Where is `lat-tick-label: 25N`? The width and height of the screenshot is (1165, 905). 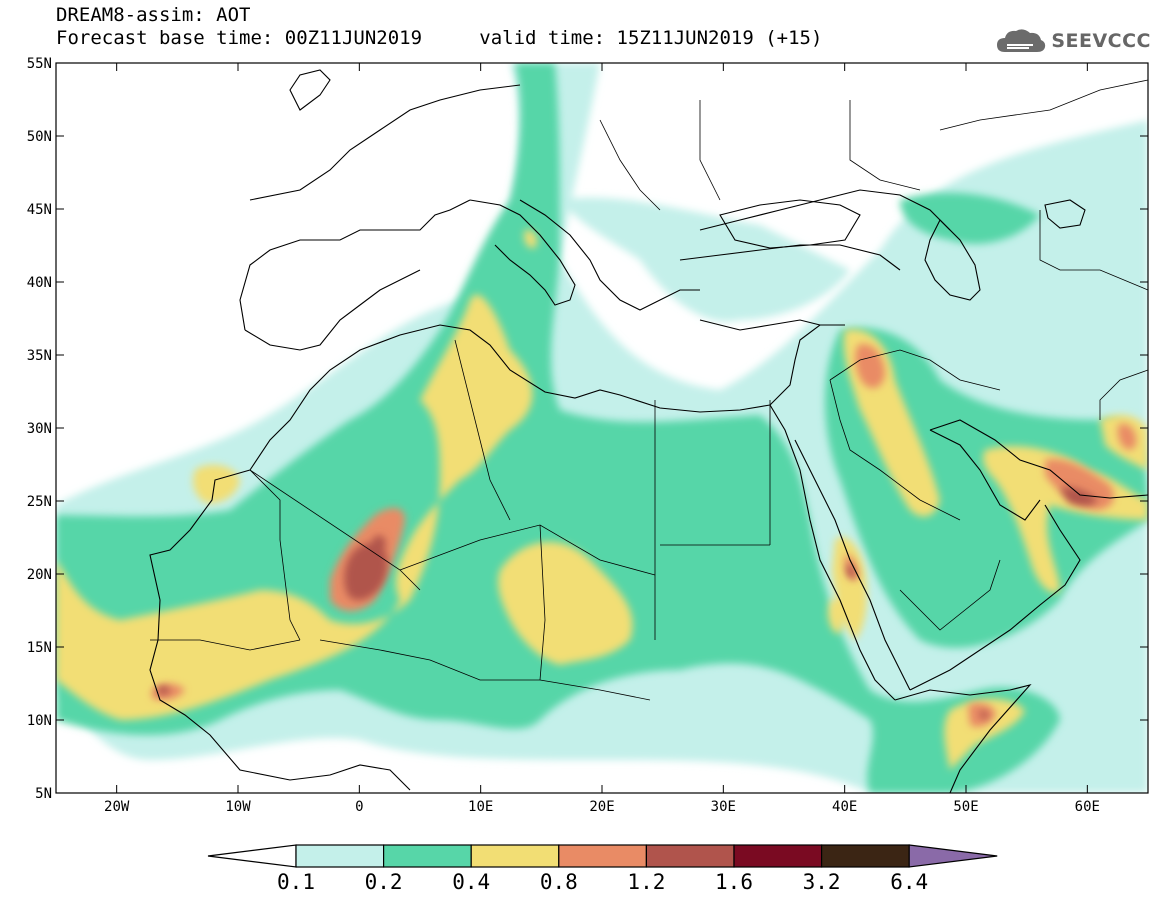
lat-tick-label: 25N is located at coordinates (39, 502).